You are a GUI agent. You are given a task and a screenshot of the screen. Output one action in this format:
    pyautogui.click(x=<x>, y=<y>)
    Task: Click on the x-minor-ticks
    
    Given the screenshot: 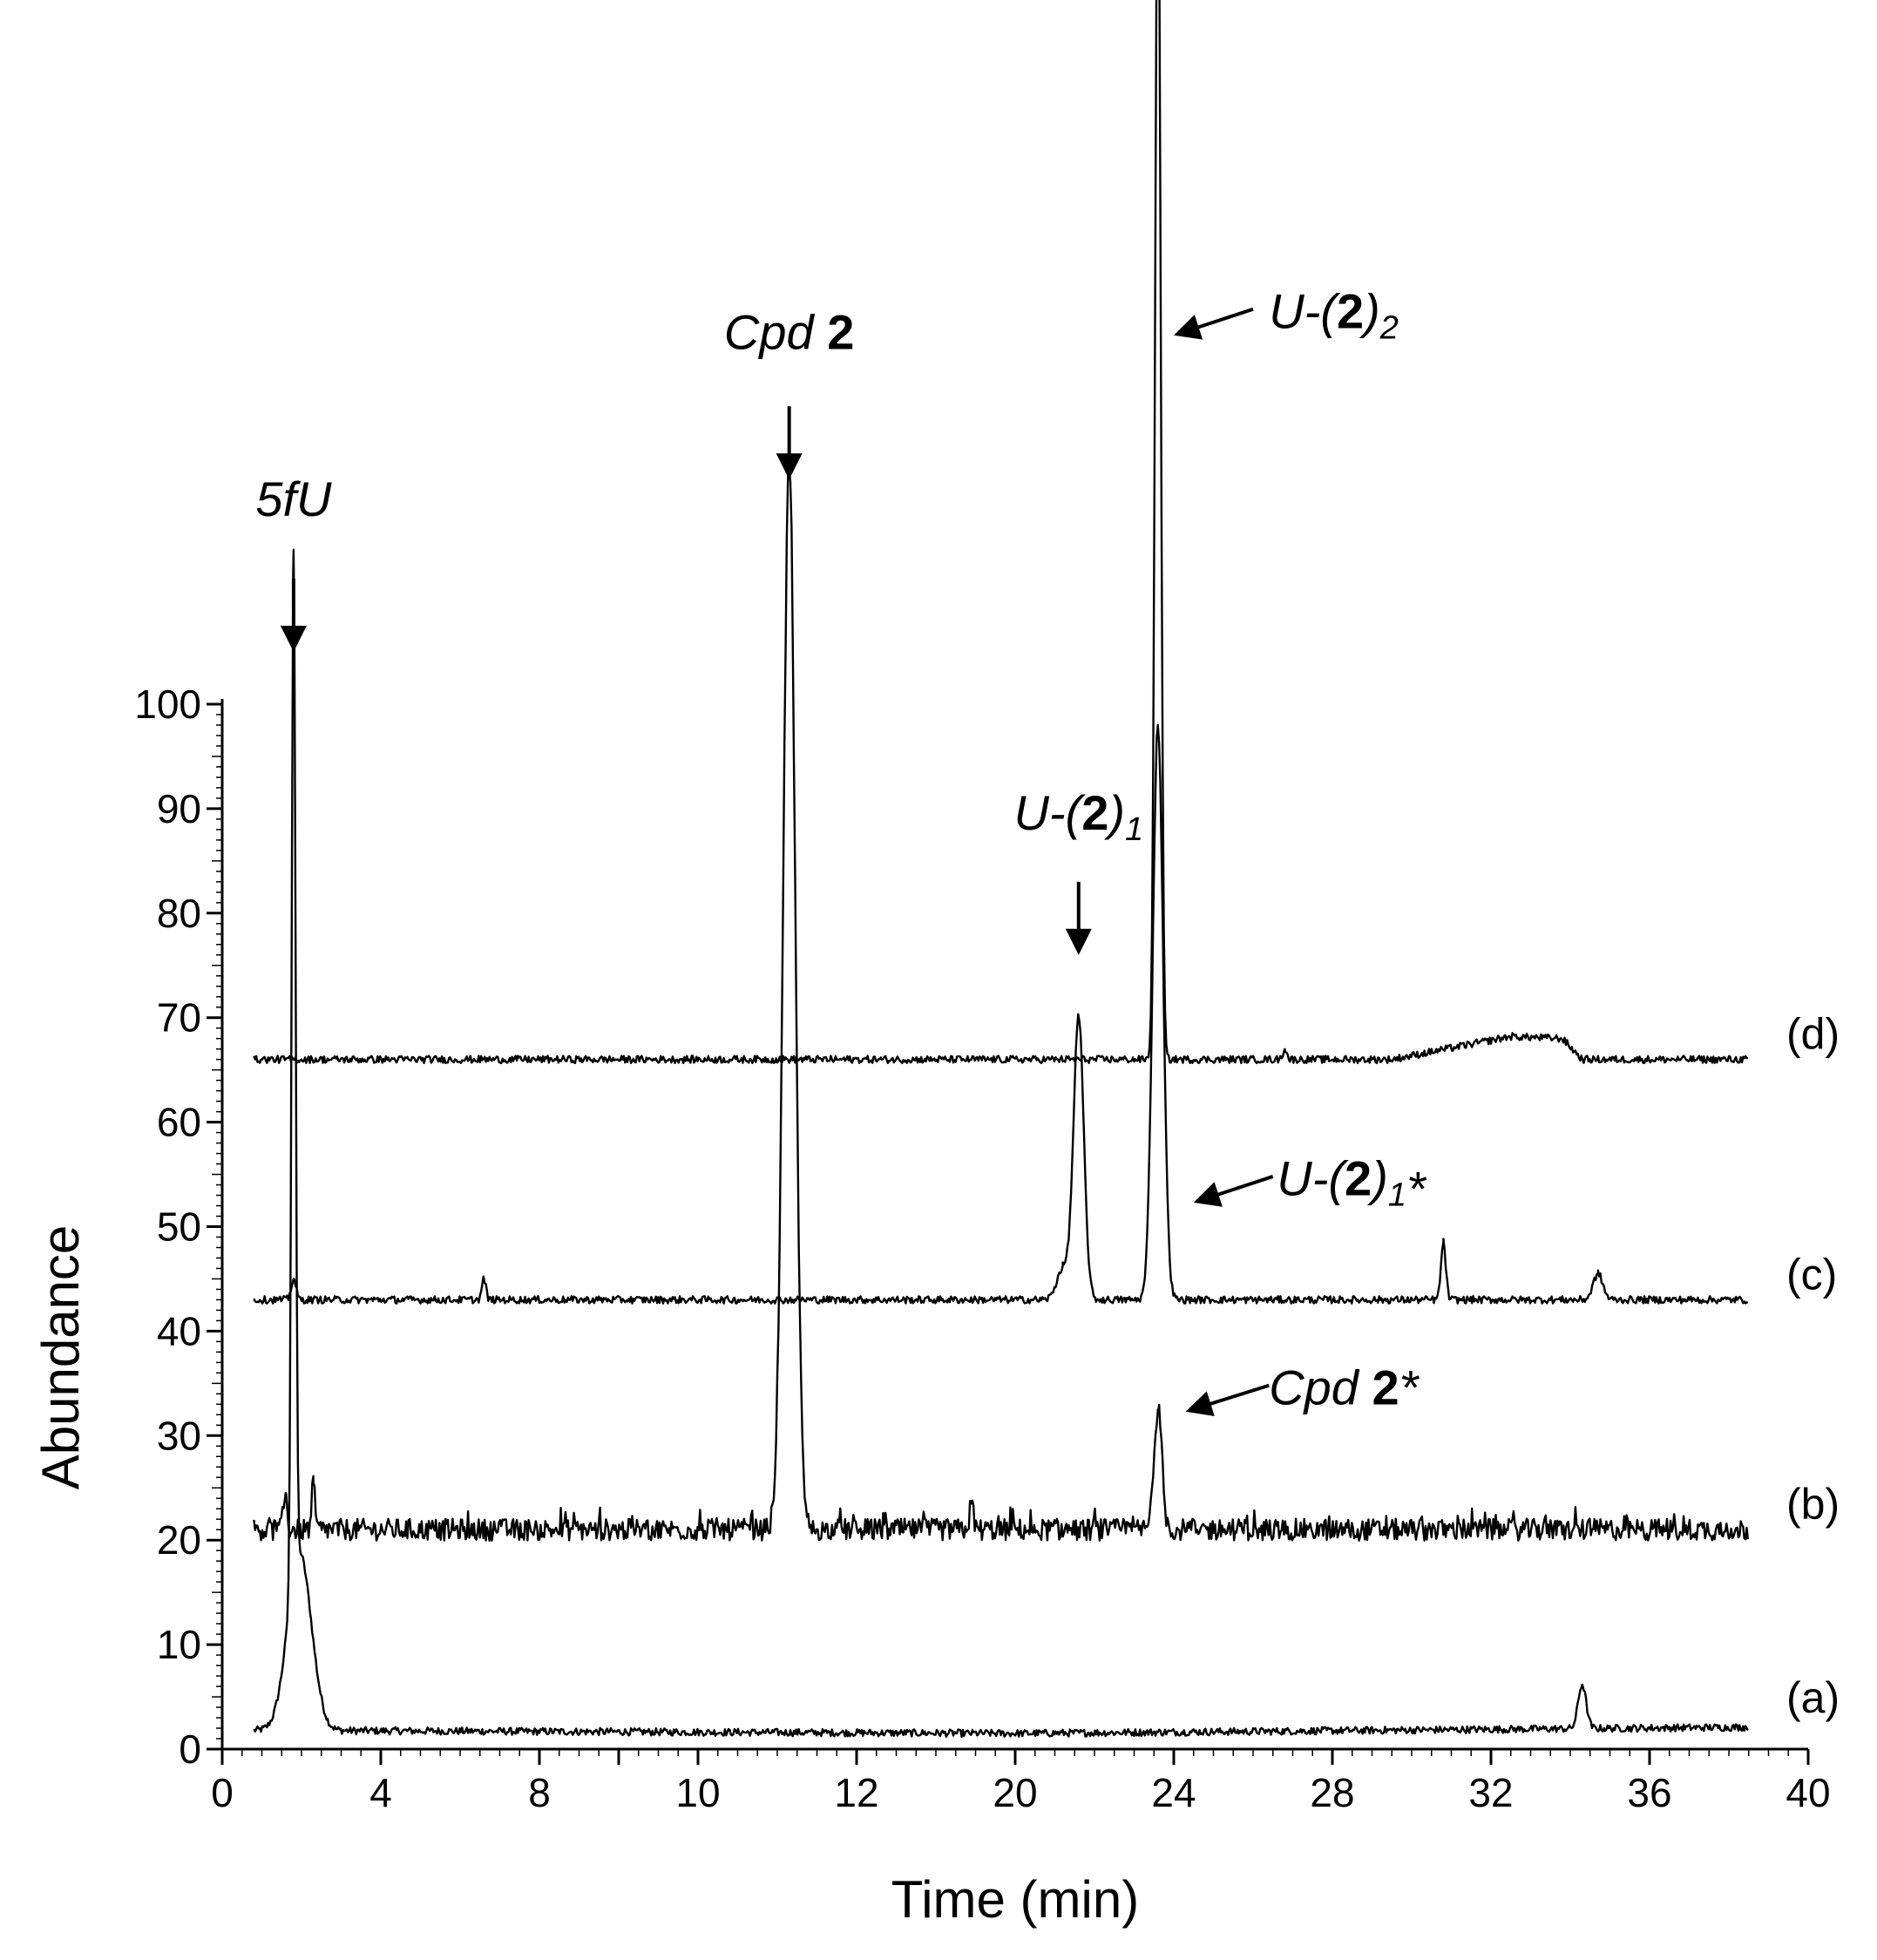 What is the action you would take?
    pyautogui.click(x=1015, y=1757)
    